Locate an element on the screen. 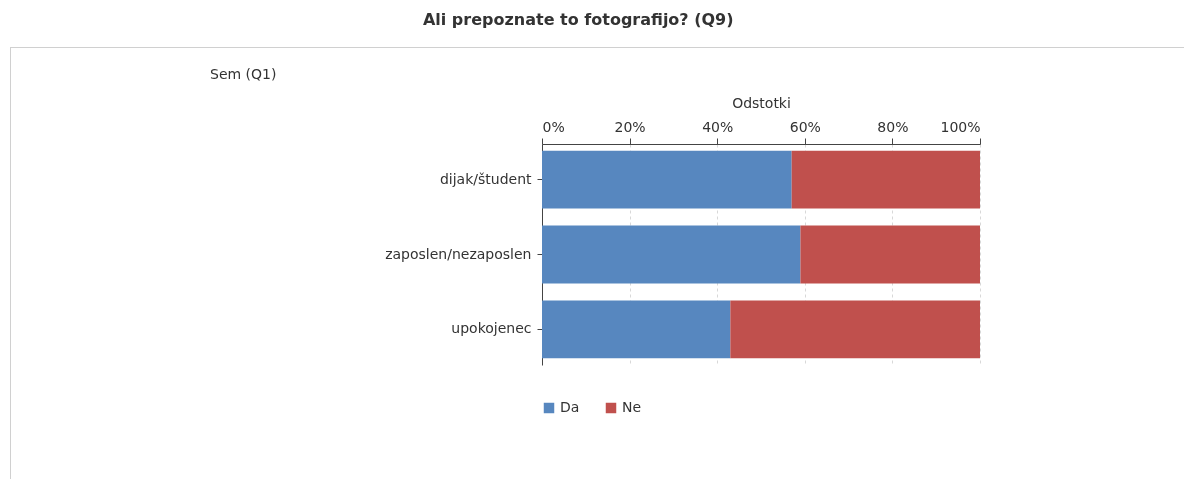 The image size is (1184, 479). text: Sem (Q1) is located at coordinates (243, 74).